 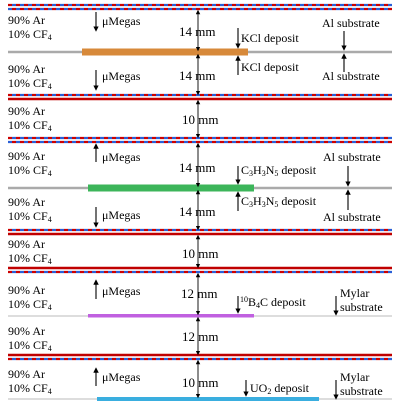 I want to click on b4c-deposit-layer, so click(x=171, y=316).